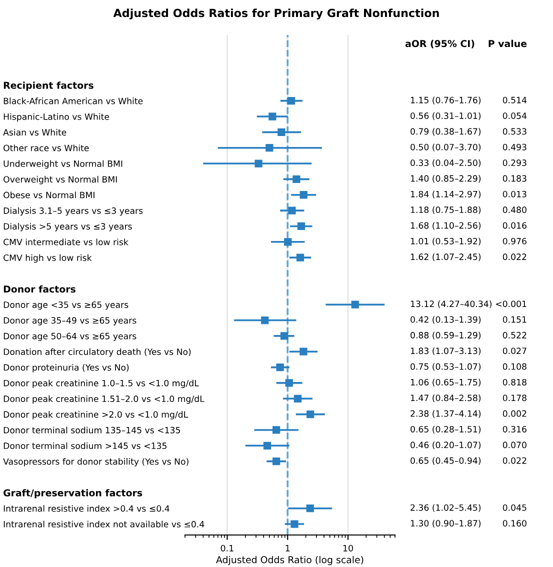 Image resolution: width=553 pixels, height=567 pixels. I want to click on y-tick-label: Obese vs Normal BMI, so click(49, 195).